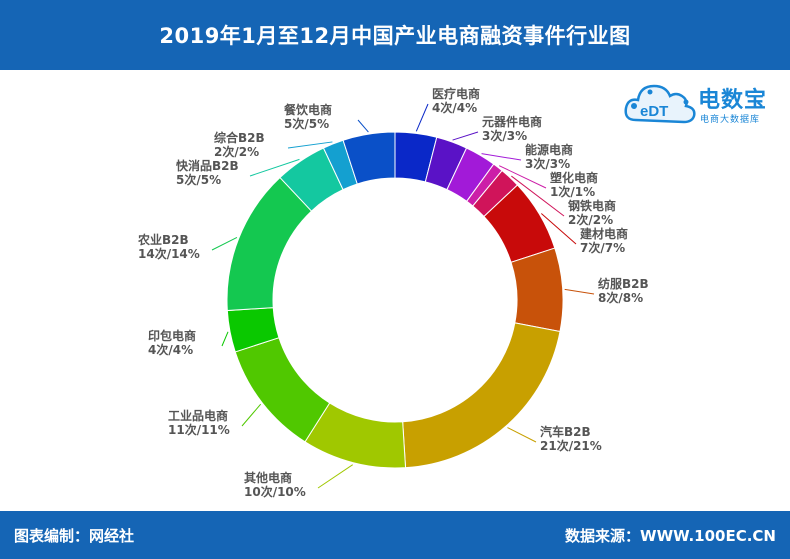 The image size is (790, 559). What do you see at coordinates (512, 121) in the screenshot?
I see `slice-name-label: 元器件电商` at bounding box center [512, 121].